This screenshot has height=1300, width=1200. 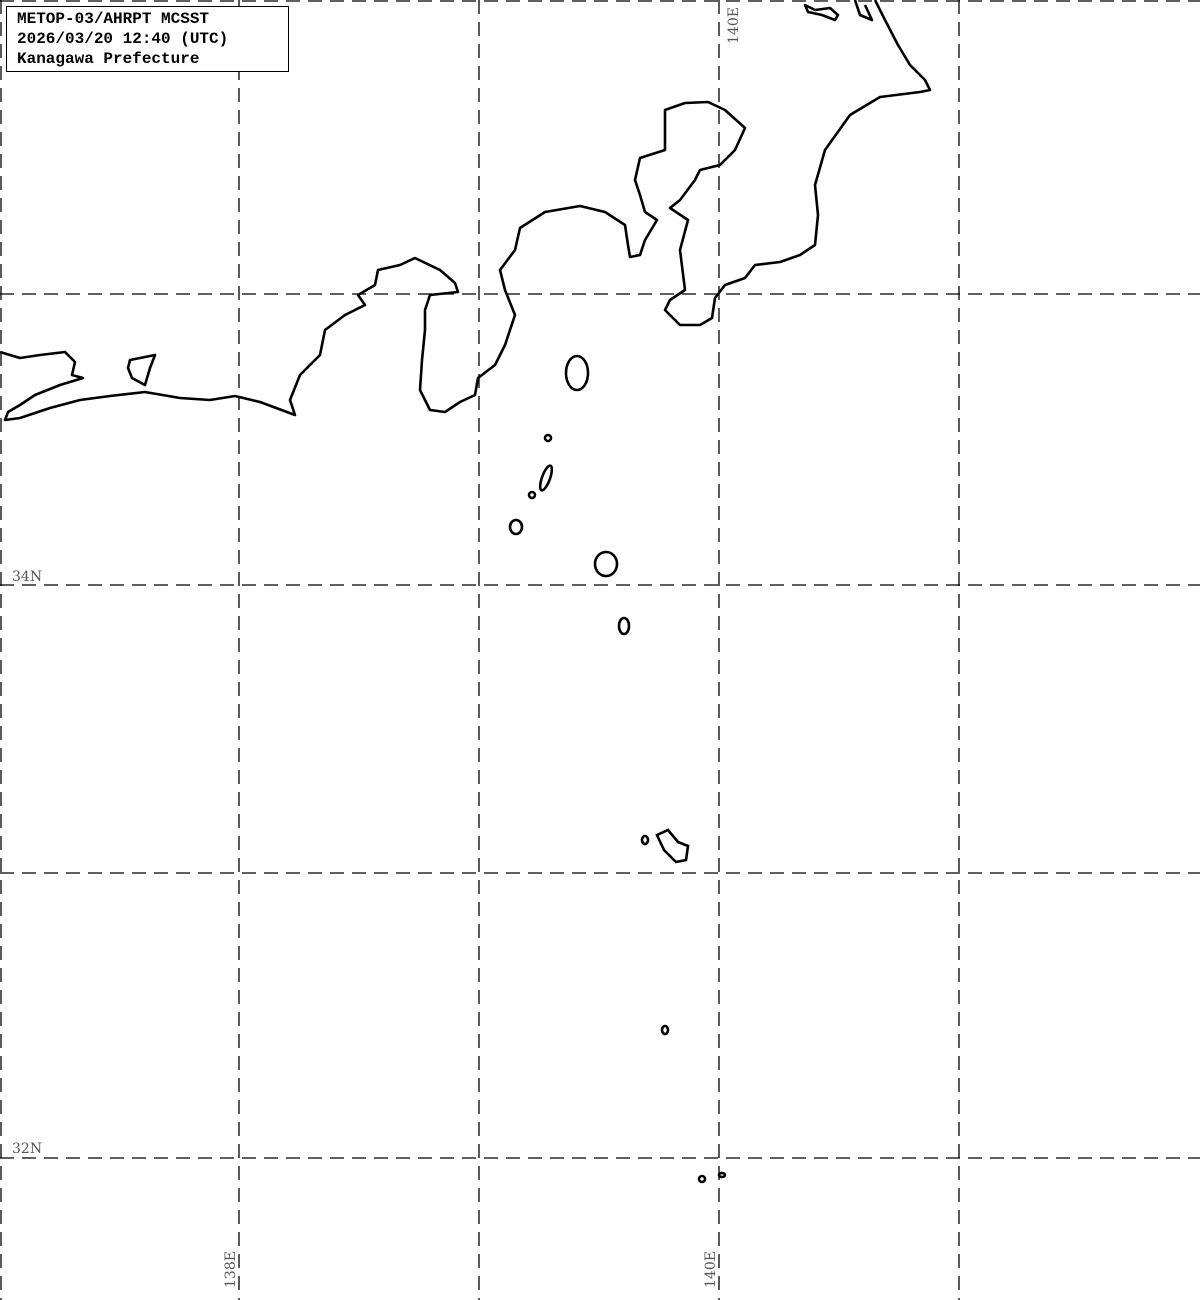 I want to click on observation-time: 2026/03/20 12:40 (UTC), so click(x=123, y=39).